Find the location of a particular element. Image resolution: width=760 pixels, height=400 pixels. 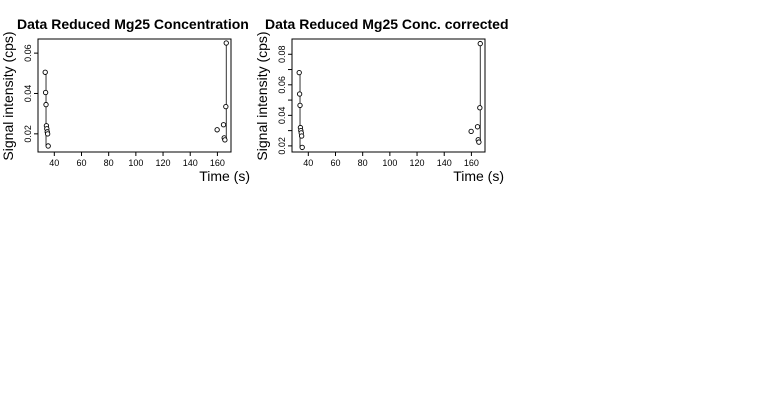

y-axis: 0.02 0.04 0.06 is located at coordinates (30, 93).